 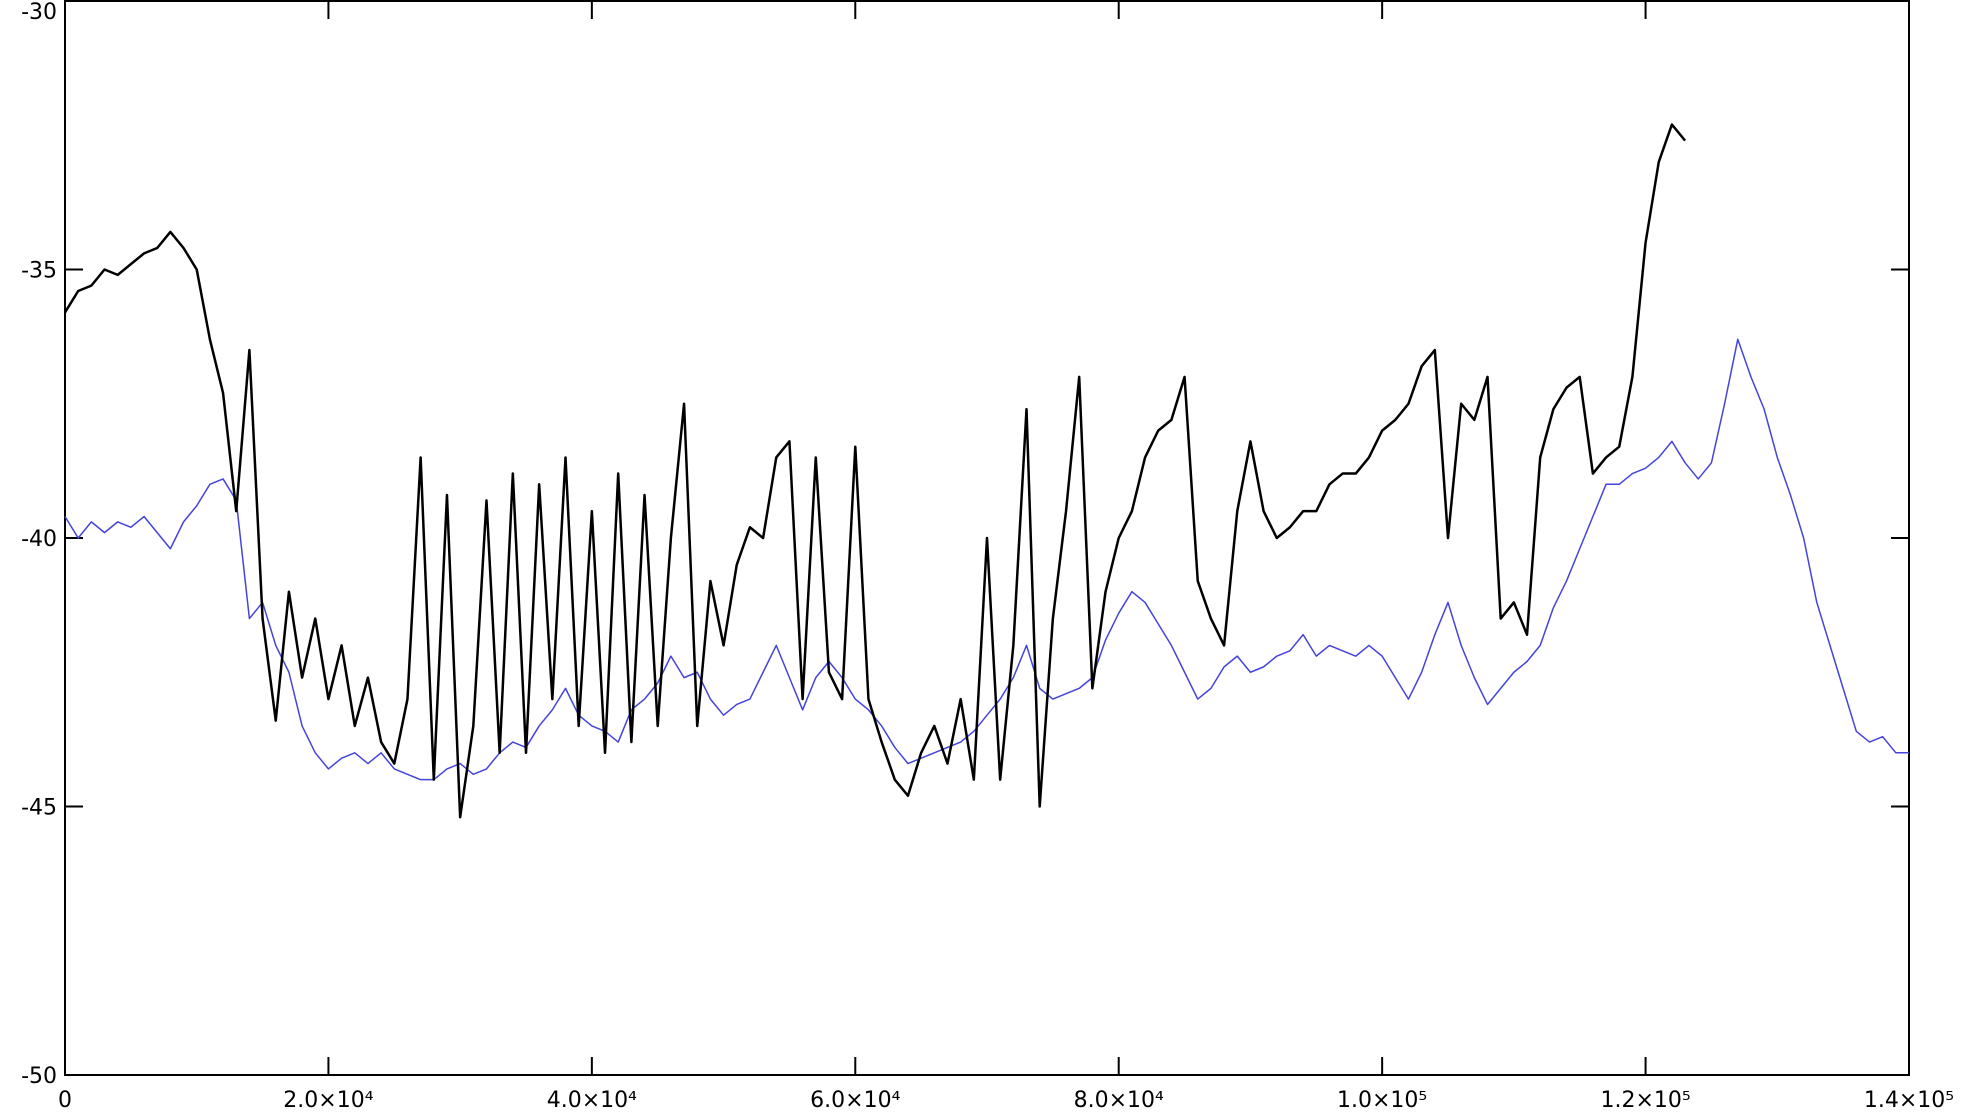 I want to click on x-tick-label: 0, so click(x=65, y=1100).